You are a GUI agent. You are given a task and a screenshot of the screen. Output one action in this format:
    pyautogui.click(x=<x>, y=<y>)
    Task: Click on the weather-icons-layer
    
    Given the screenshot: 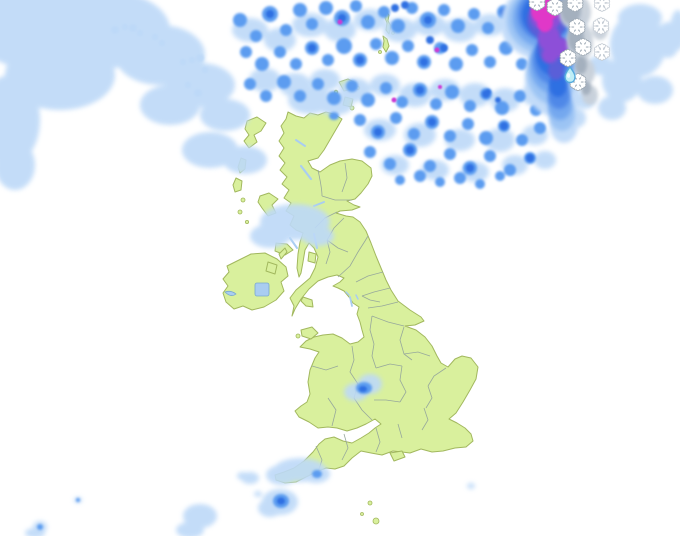 What is the action you would take?
    pyautogui.click(x=571, y=44)
    